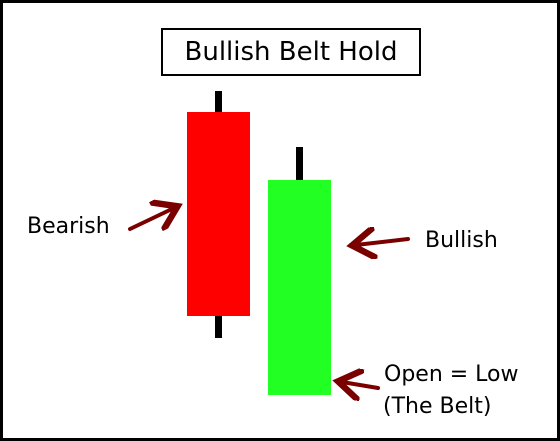  What do you see at coordinates (218, 214) in the screenshot?
I see `bearish-candle-body` at bounding box center [218, 214].